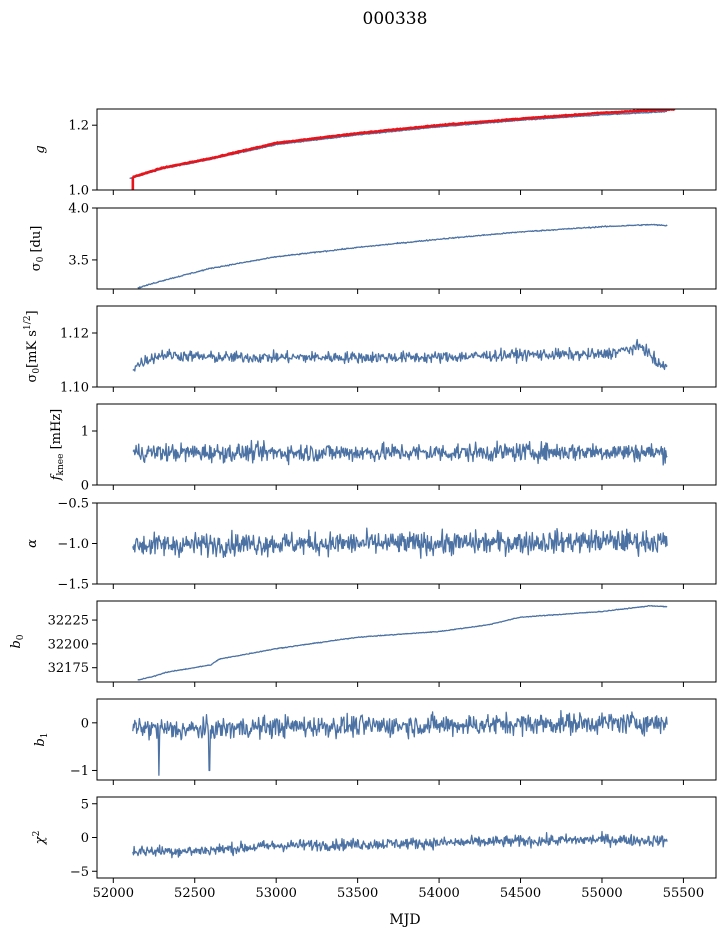 The image size is (725, 936). I want to click on subplot-7: −1 0 b1, so click(375, 741).